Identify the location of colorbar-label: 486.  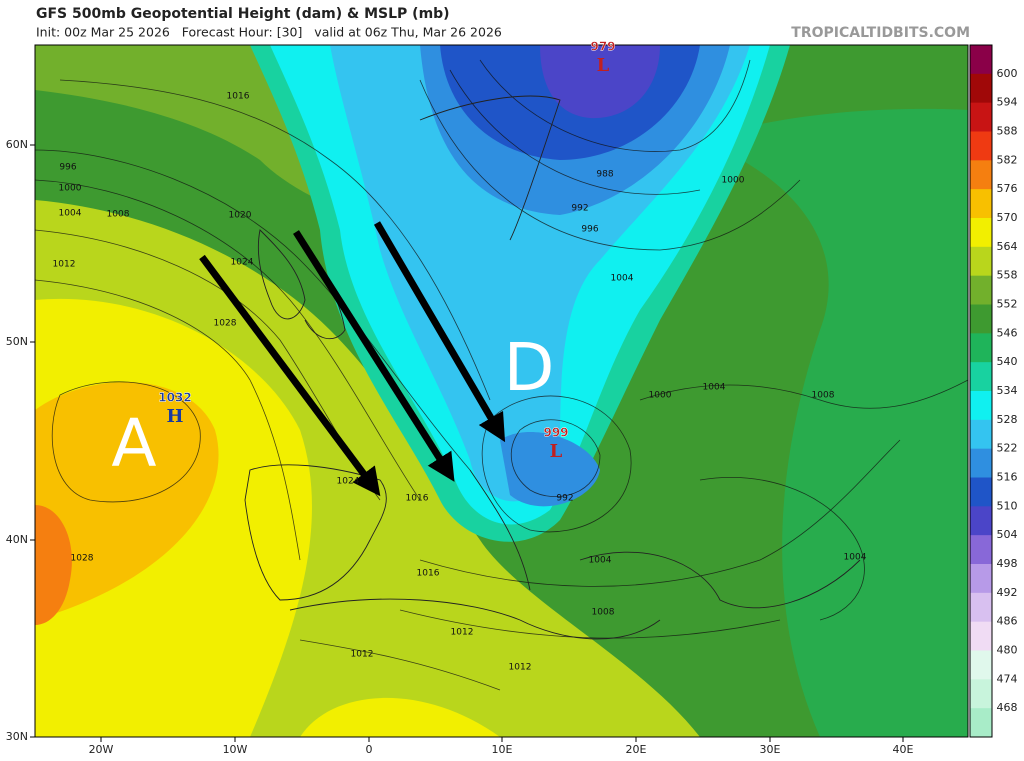
(1007, 621).